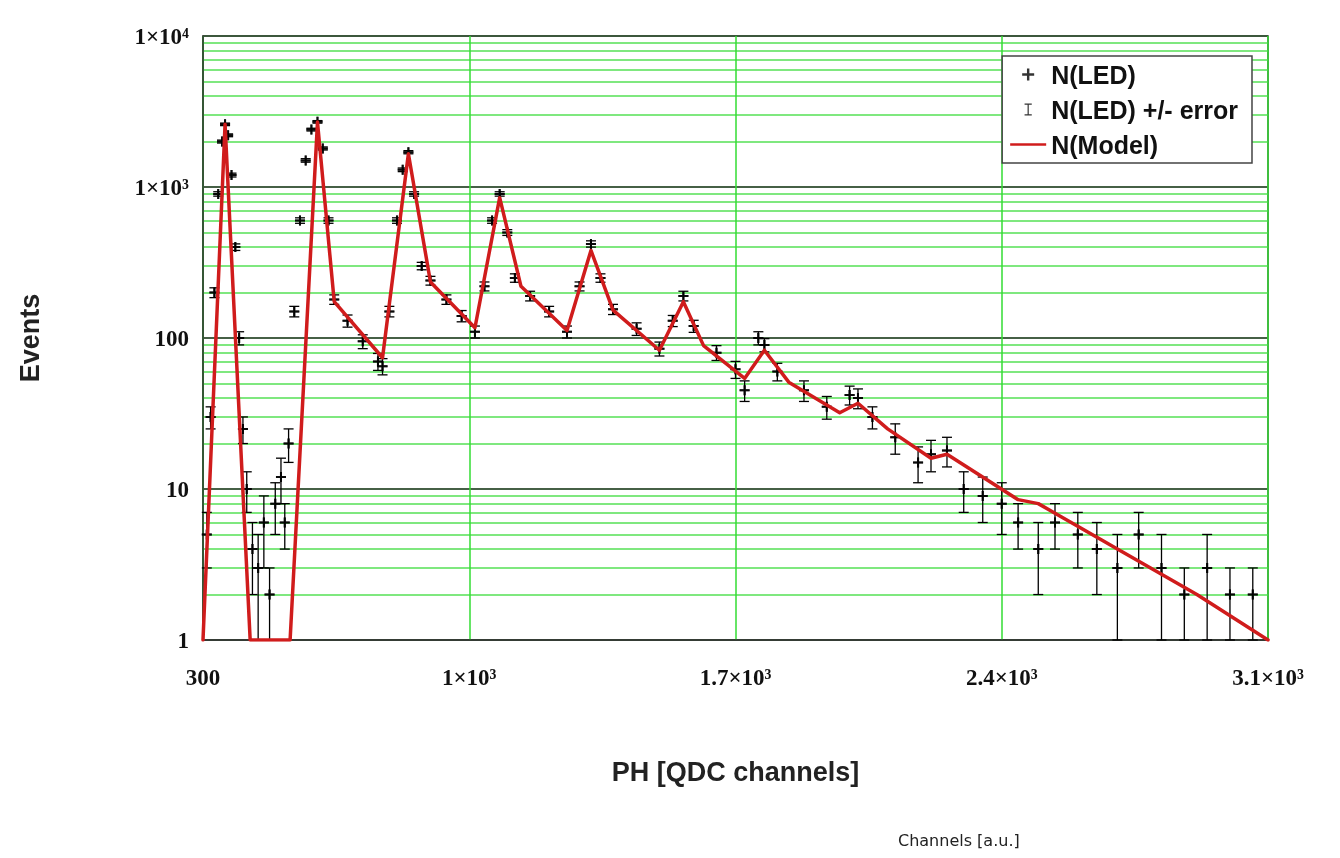 The width and height of the screenshot is (1340, 858). Describe the element at coordinates (959, 840) in the screenshot. I see `text: Channels [a.u.]` at that location.